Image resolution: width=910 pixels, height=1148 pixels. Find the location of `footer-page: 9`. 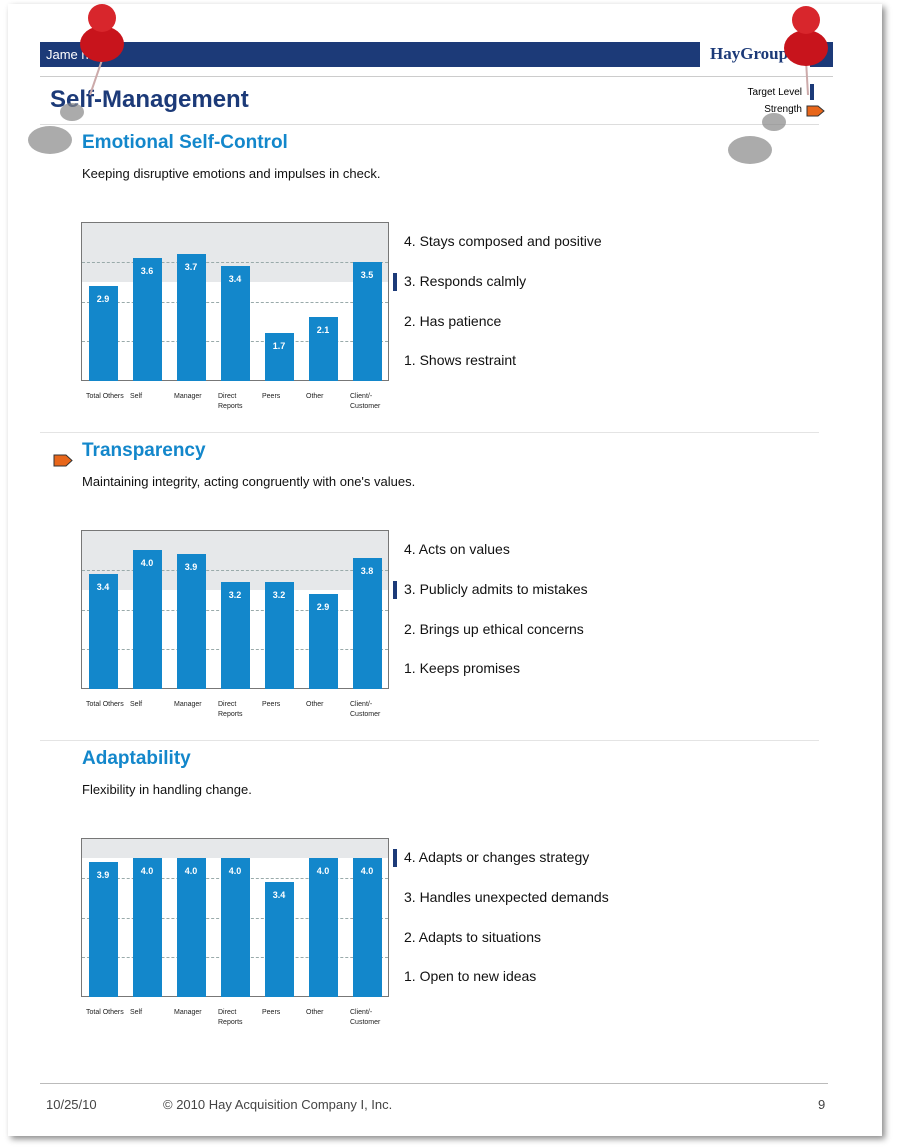

footer-page: 9 is located at coordinates (822, 1104).